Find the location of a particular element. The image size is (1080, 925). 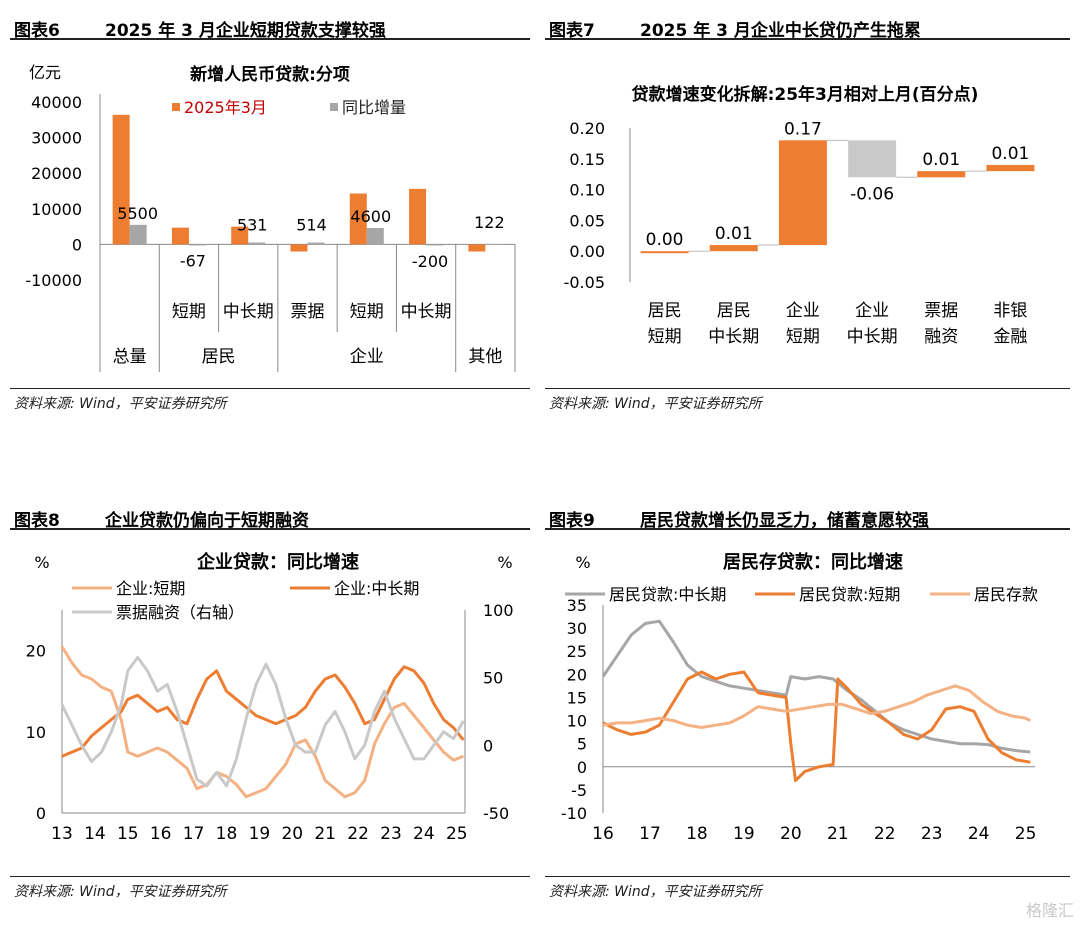

data-label: 4600 is located at coordinates (370, 216).